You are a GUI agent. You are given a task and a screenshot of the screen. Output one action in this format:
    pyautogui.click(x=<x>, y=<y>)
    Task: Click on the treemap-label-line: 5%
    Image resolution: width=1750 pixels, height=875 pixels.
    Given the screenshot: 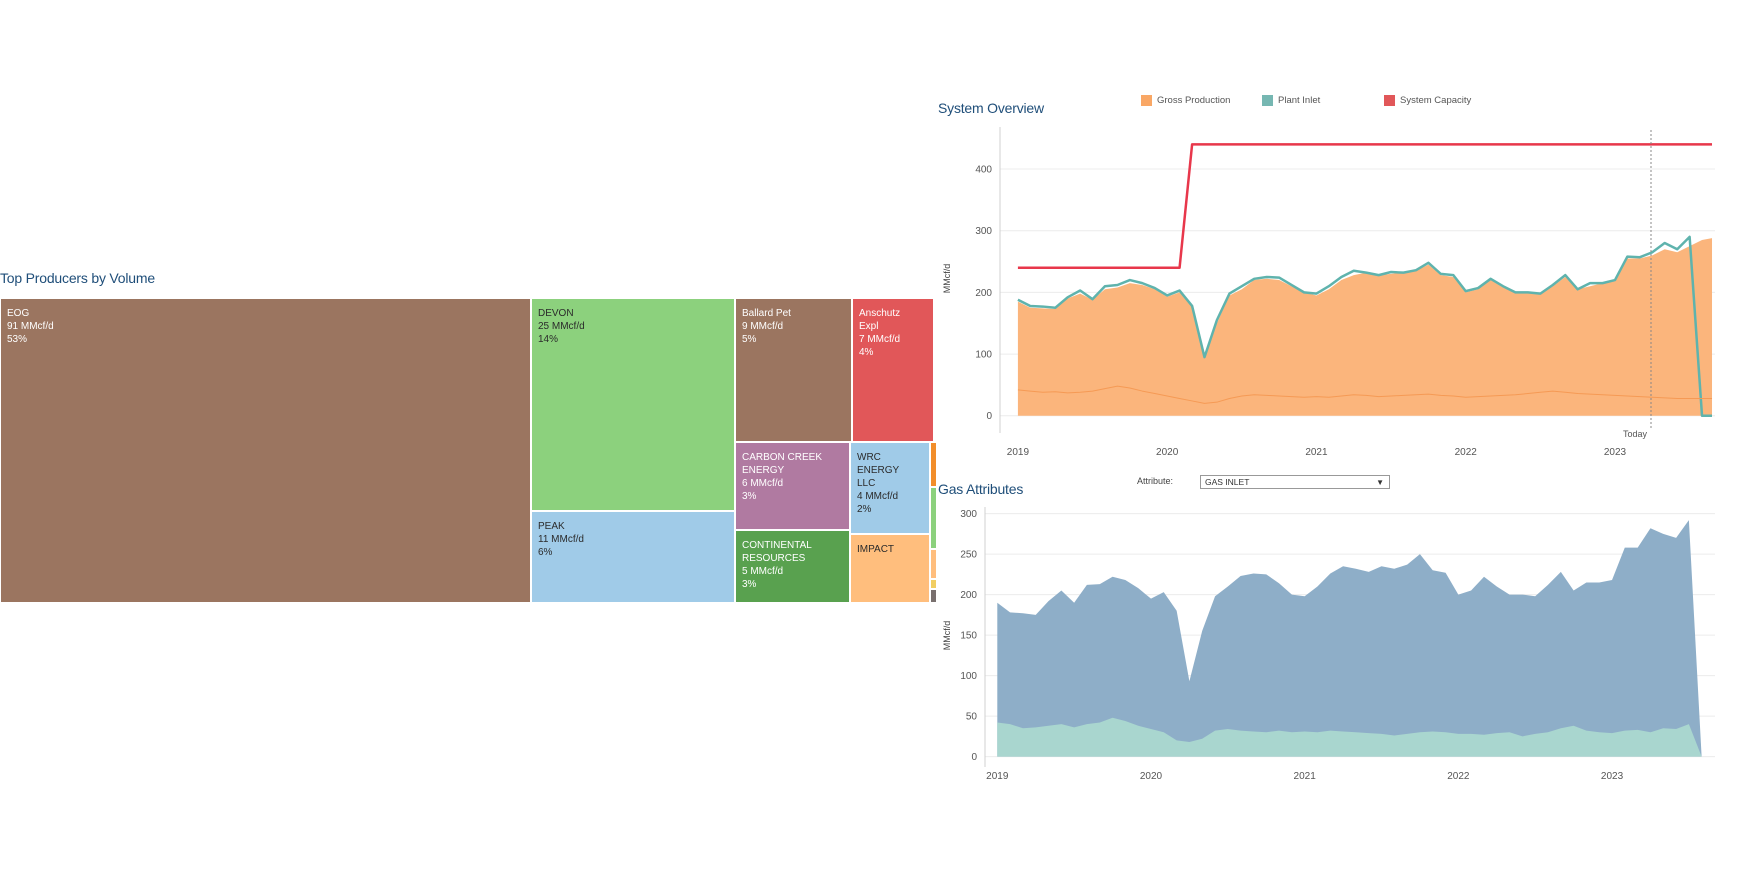 What is the action you would take?
    pyautogui.click(x=749, y=339)
    